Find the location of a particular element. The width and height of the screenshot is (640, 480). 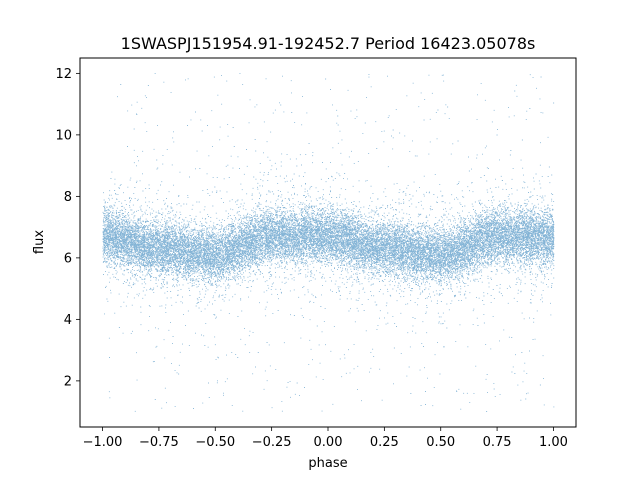

y-axis-label: flux is located at coordinates (39, 242).